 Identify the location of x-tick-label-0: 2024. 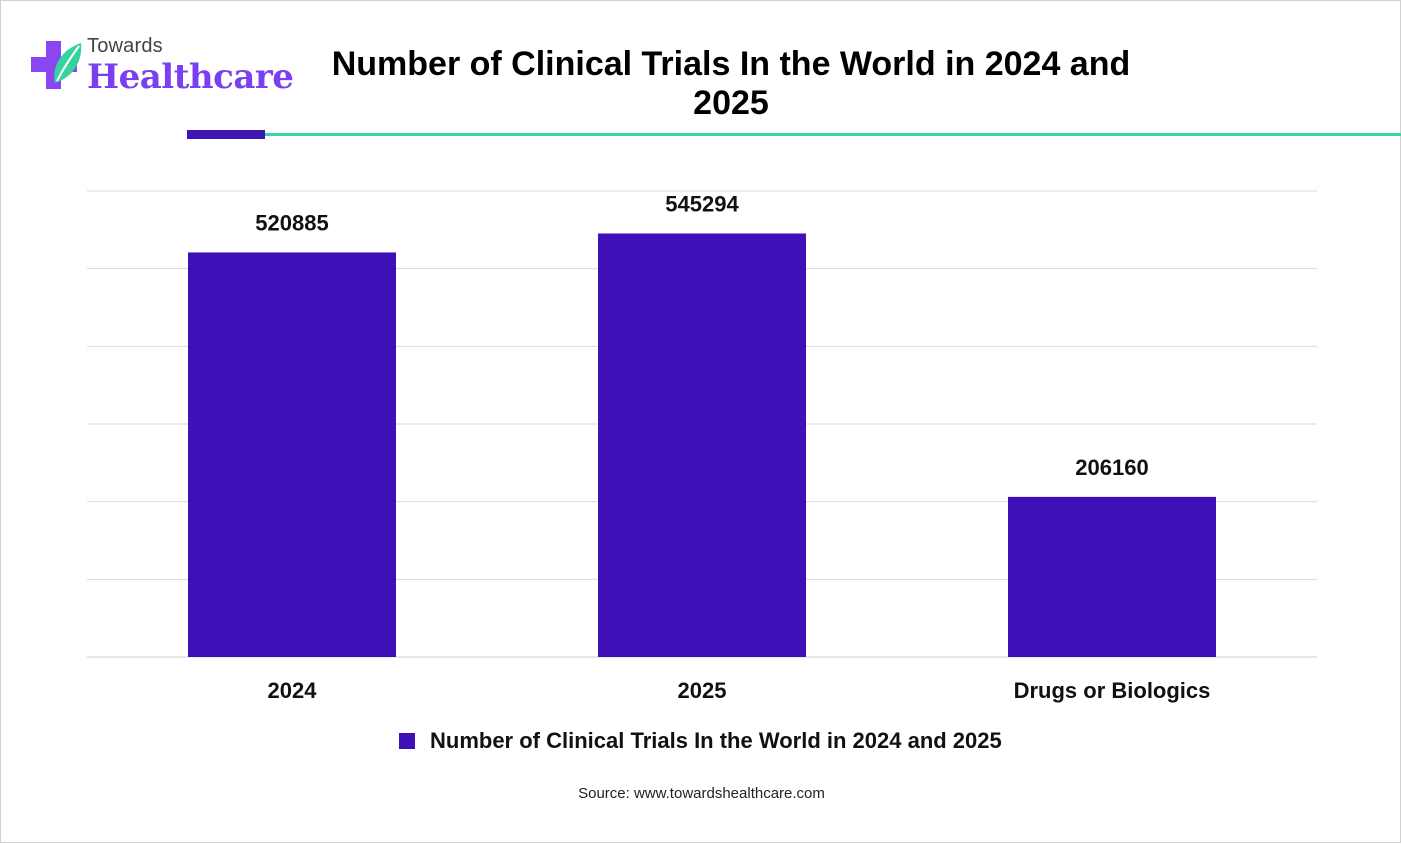
(293, 690).